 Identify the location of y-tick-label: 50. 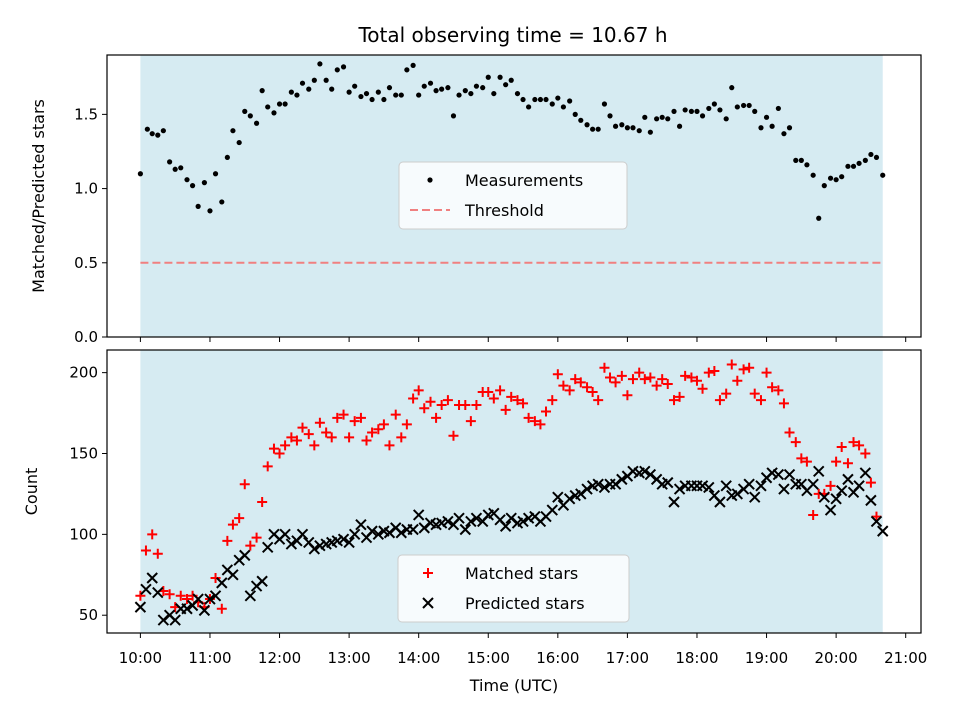
(88, 615).